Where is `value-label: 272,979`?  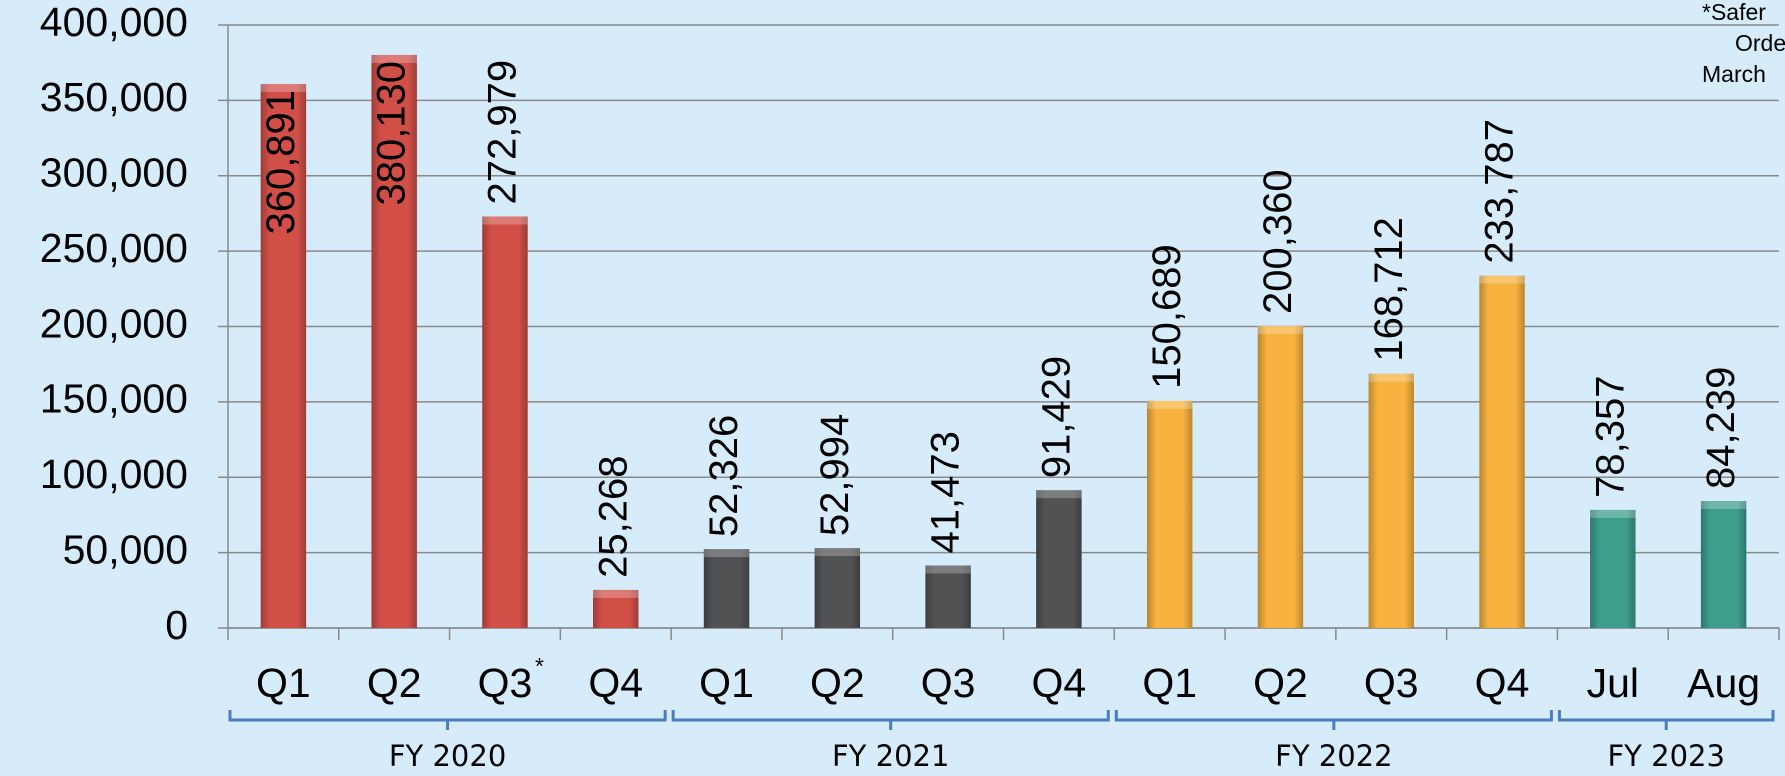 value-label: 272,979 is located at coordinates (503, 132).